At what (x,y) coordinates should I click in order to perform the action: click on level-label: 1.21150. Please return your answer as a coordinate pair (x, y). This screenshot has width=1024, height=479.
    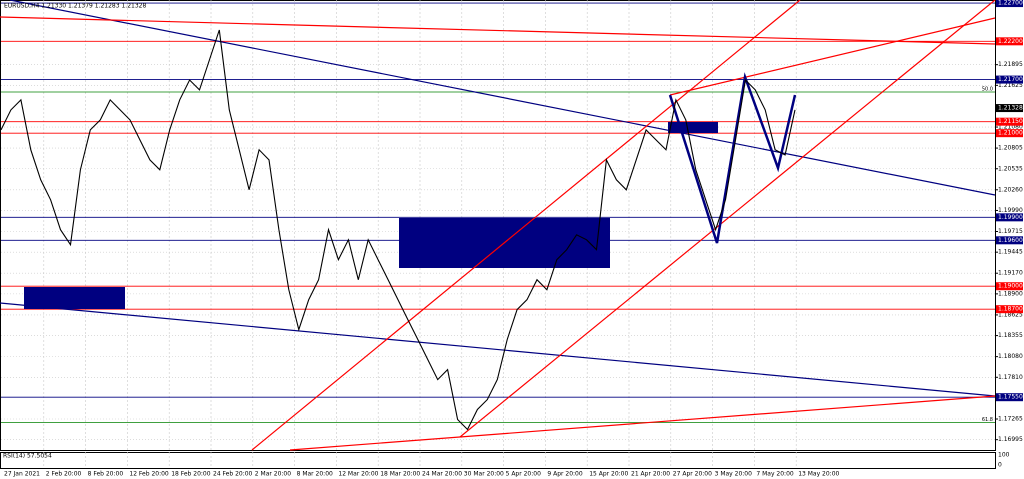
    Looking at the image, I should click on (1010, 121).